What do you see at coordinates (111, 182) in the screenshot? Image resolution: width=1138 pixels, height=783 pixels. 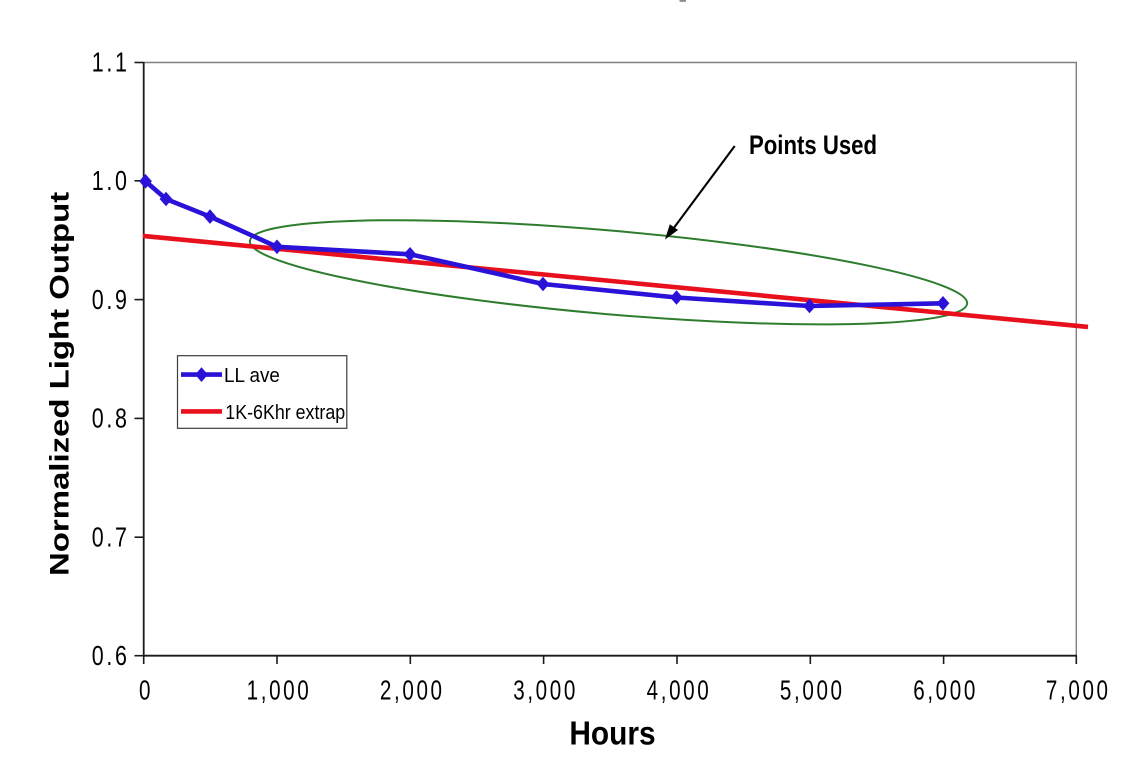 I see `svg-text: 1.0` at bounding box center [111, 182].